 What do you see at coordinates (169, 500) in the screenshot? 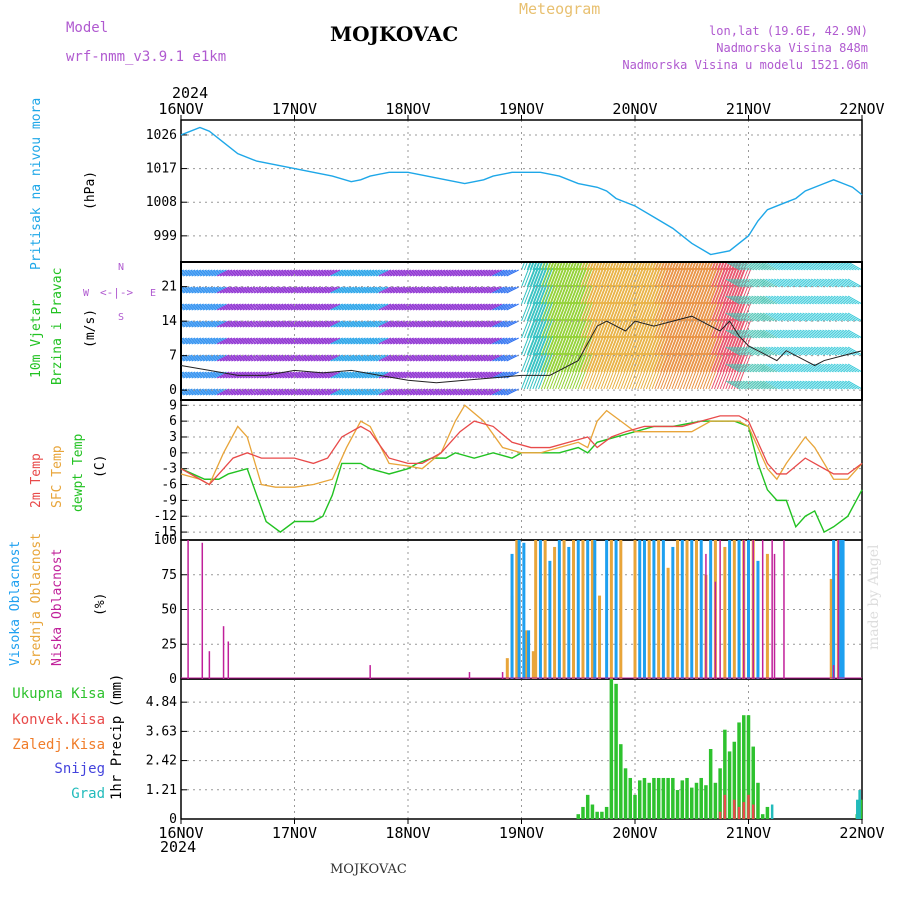
I see `y-tick-label: -9` at bounding box center [169, 500].